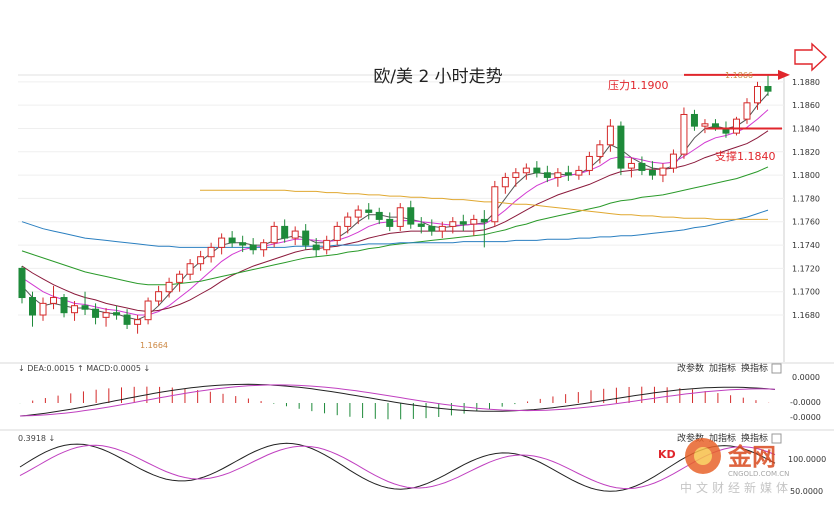 This screenshot has width=834, height=505. Describe the element at coordinates (806, 292) in the screenshot. I see `y-tick-9: 1.1700` at that location.